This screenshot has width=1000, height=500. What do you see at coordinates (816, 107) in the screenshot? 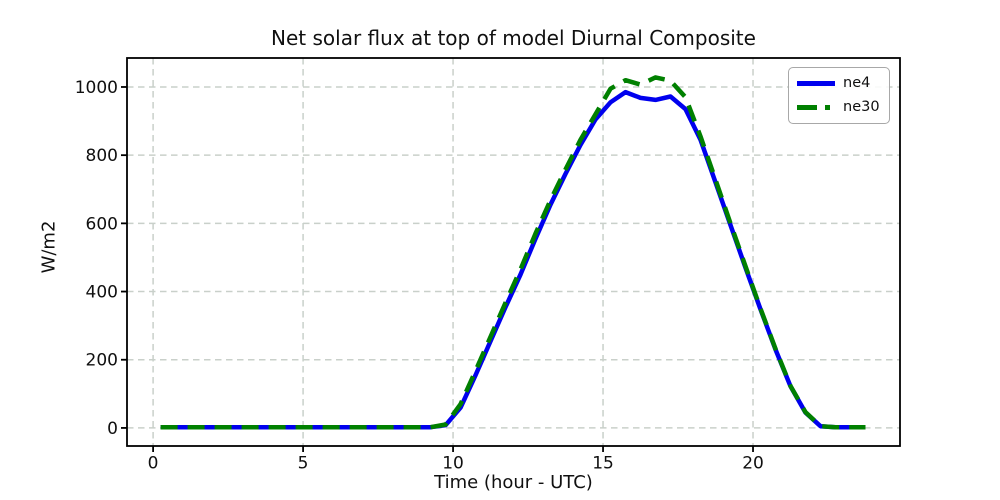
I see `legend-line-sample-ne30` at bounding box center [816, 107].